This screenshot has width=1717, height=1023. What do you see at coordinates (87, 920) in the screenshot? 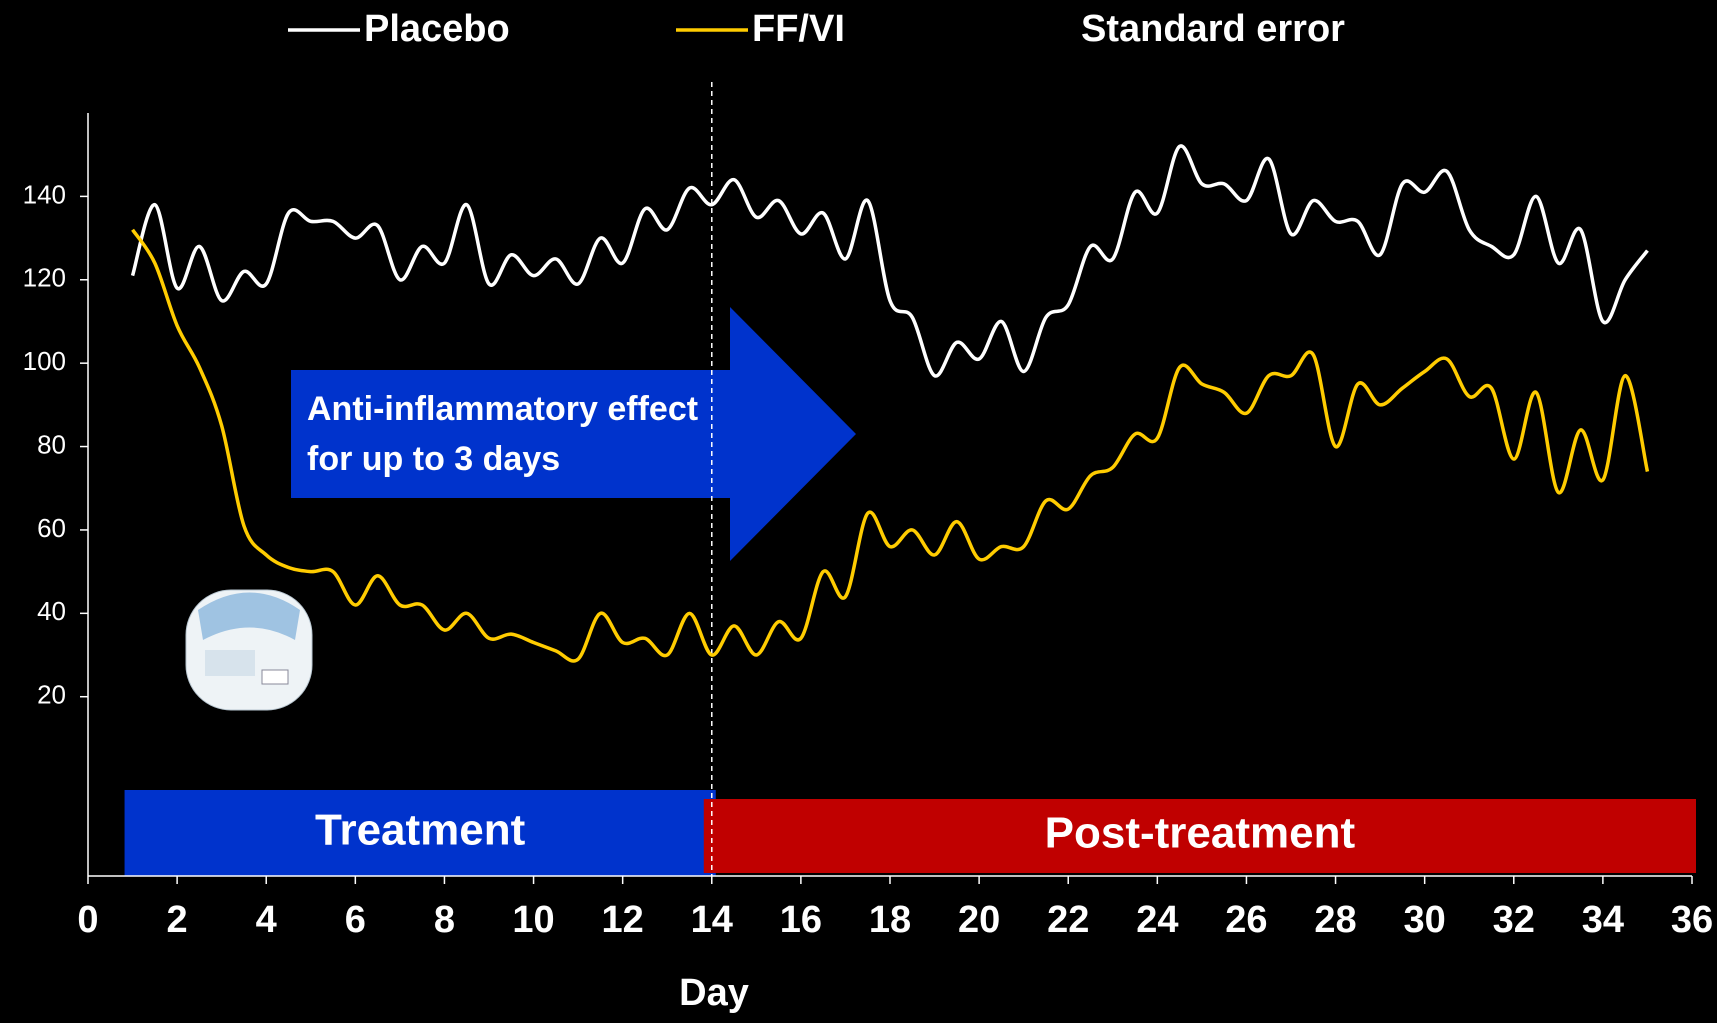
I see `x-tick-label: 0` at bounding box center [87, 920].